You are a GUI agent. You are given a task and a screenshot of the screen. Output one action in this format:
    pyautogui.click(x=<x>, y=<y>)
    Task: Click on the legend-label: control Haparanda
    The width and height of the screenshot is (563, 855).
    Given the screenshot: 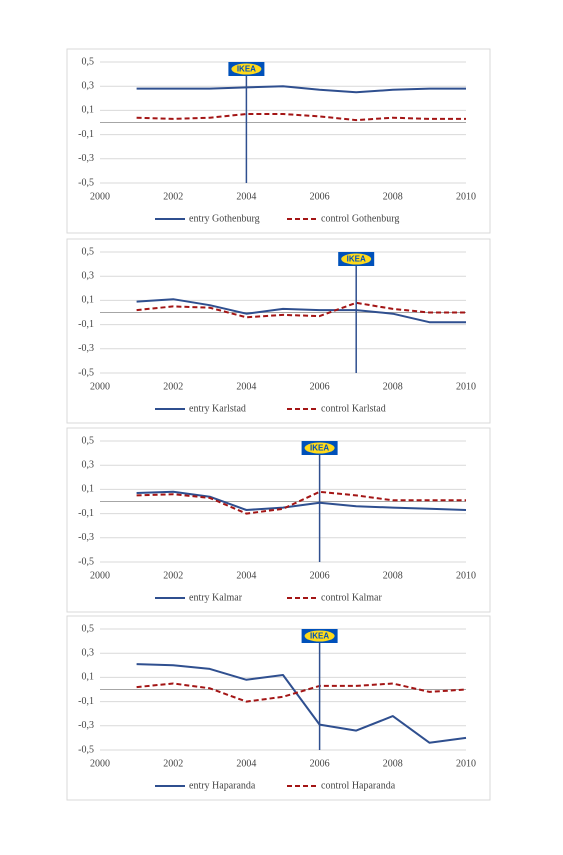 What is the action you would take?
    pyautogui.click(x=358, y=785)
    